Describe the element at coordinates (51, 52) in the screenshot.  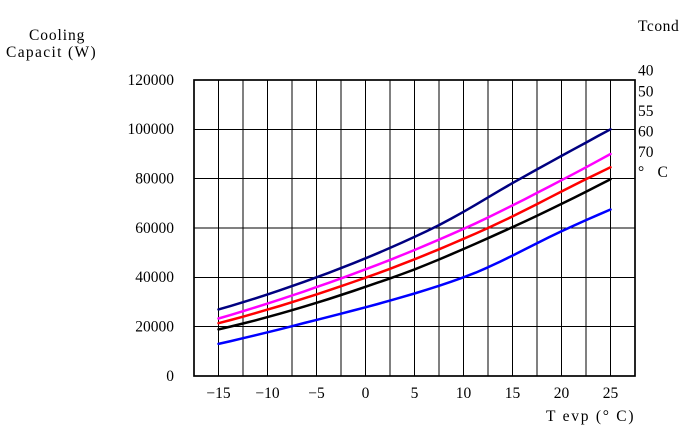
I see `svg-text: Capacit (W)` at that location.